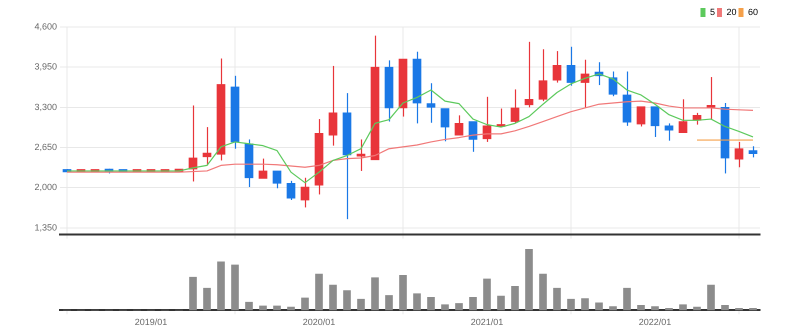 This screenshot has width=801, height=333. Describe the element at coordinates (45, 227) in the screenshot. I see `y-tick-label: 1,350` at that location.